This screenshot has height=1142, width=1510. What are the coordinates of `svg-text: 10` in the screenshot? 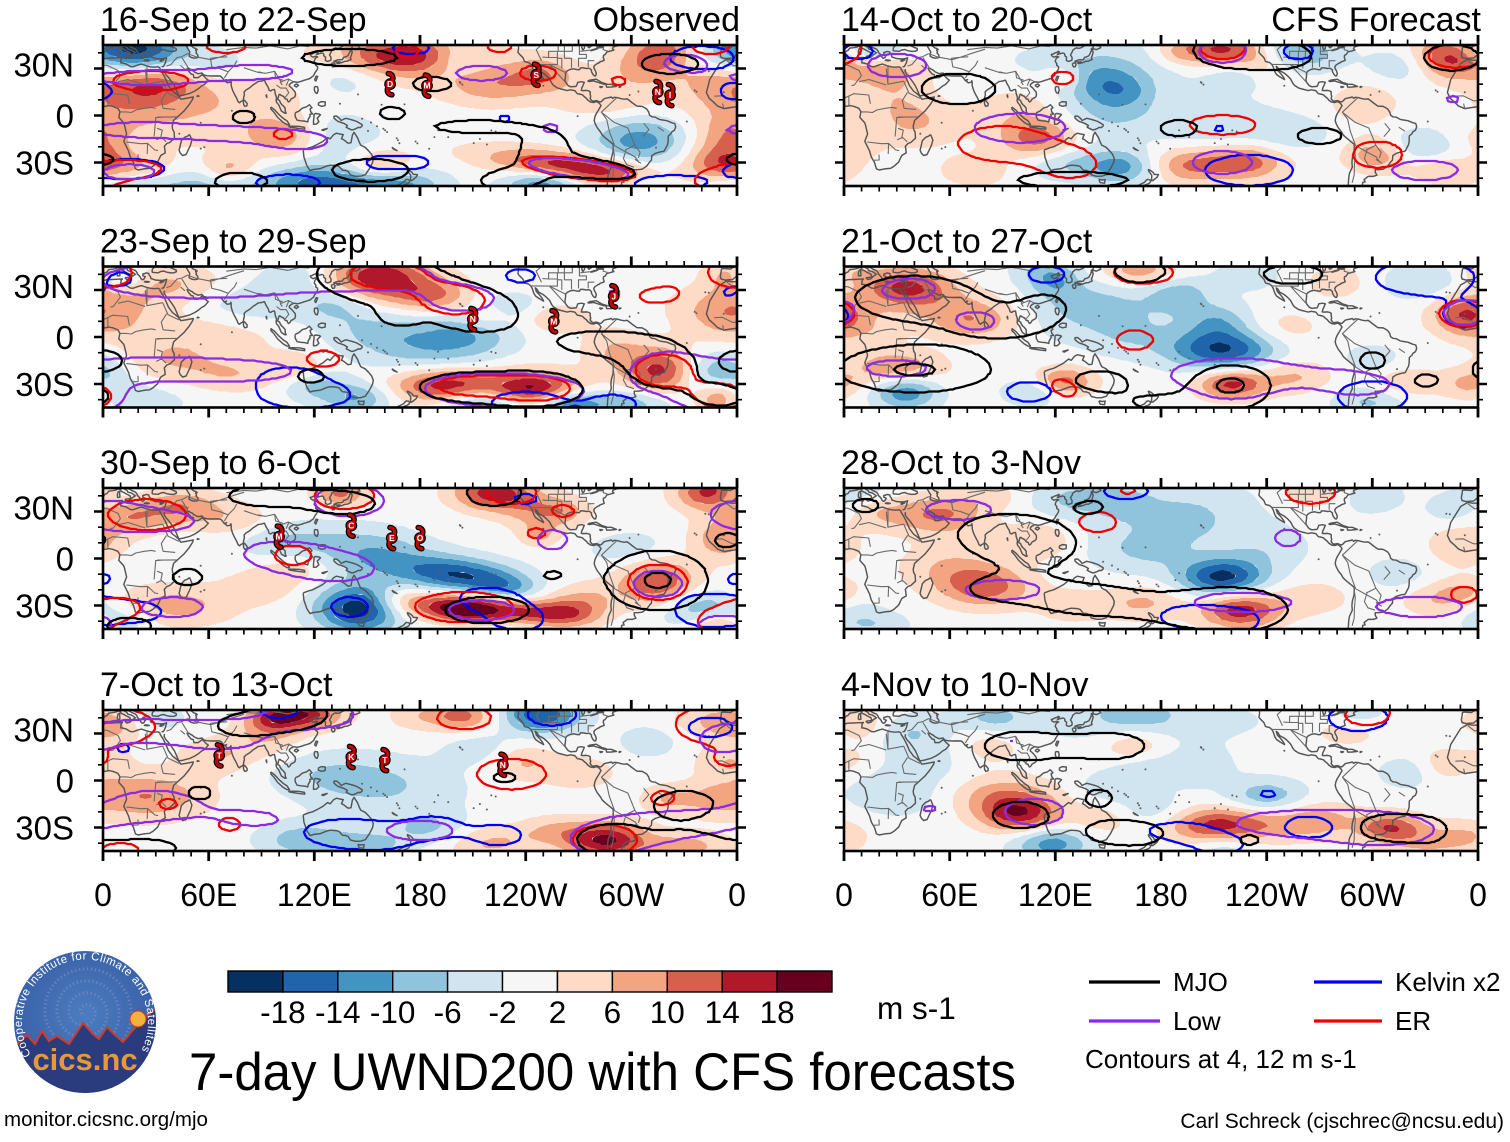 It's located at (667, 1012).